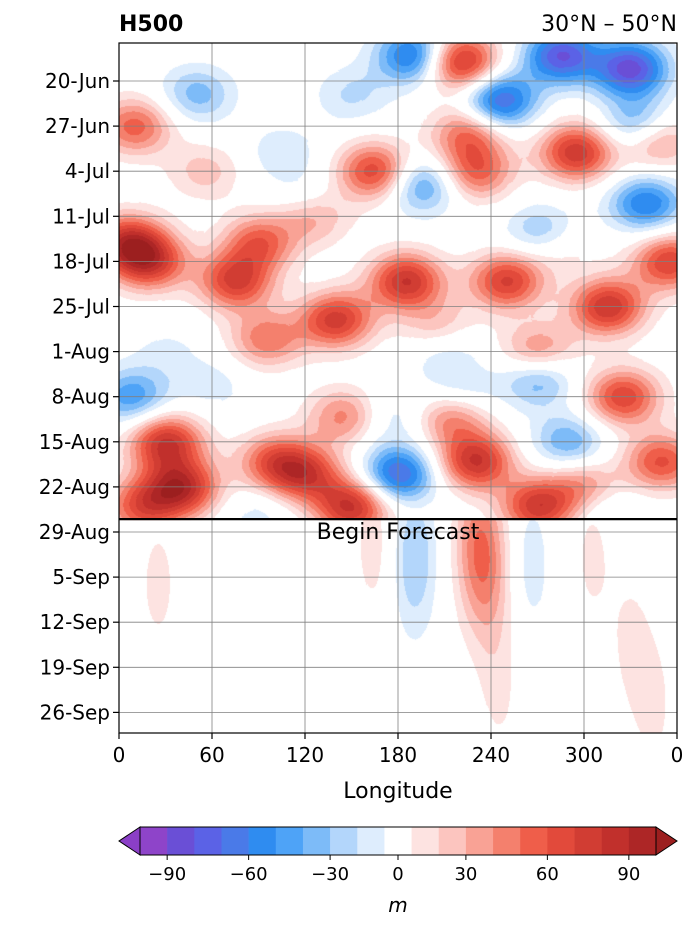  What do you see at coordinates (397, 874) in the screenshot?
I see `colorbar-tick-label: 0` at bounding box center [397, 874].